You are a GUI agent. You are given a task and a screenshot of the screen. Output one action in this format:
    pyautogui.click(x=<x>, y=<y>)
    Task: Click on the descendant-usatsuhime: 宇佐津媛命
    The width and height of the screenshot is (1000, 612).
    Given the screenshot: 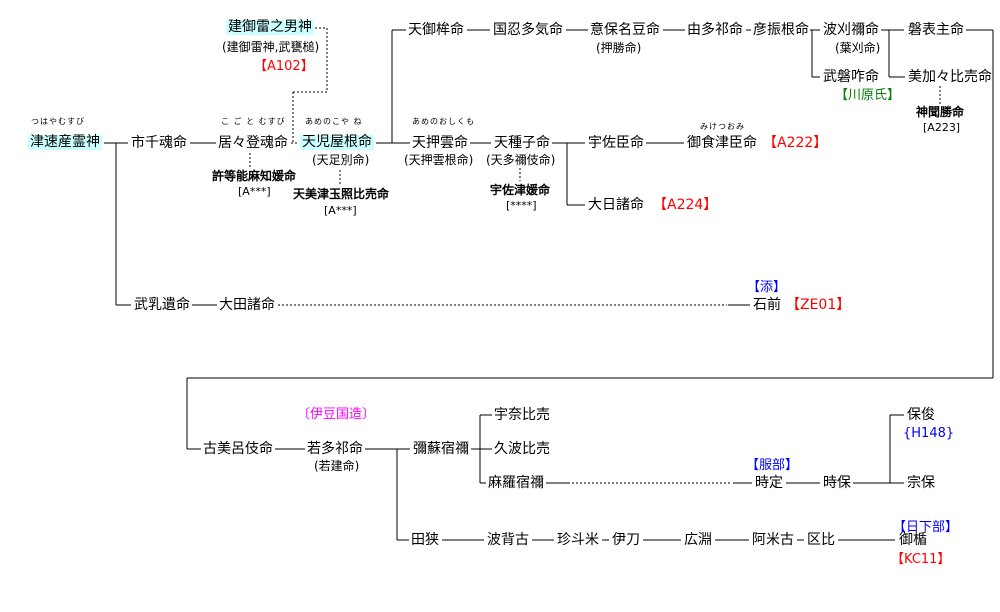 What is the action you would take?
    pyautogui.click(x=520, y=190)
    